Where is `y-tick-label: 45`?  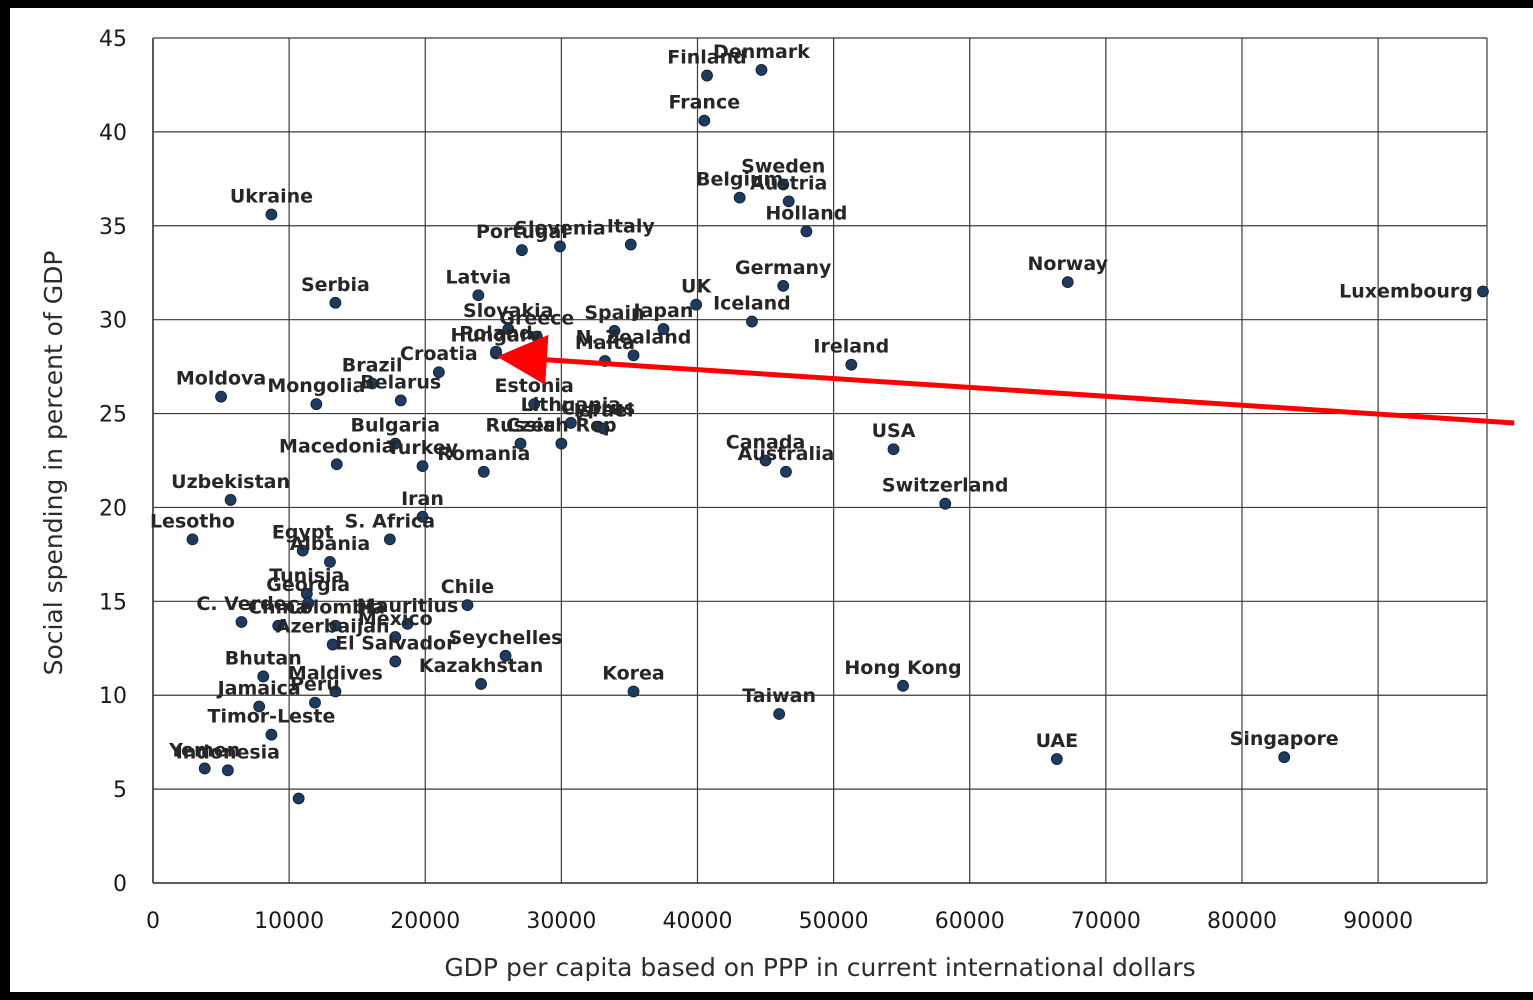
y-tick-label: 45 is located at coordinates (113, 39).